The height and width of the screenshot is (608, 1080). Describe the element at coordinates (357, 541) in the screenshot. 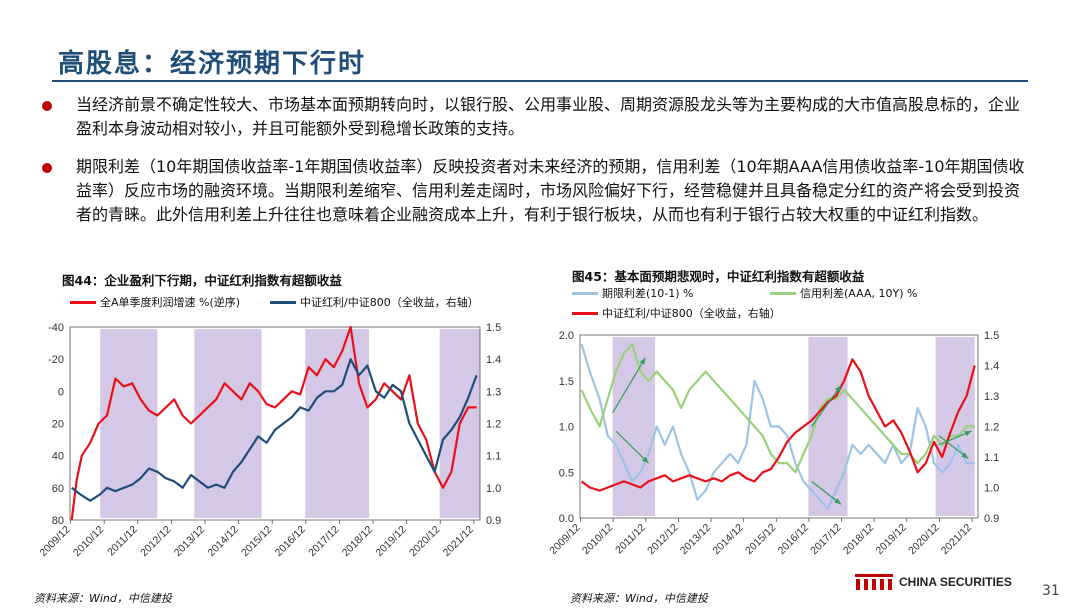

I see `chart1-x-tick-label: 2018/12` at that location.